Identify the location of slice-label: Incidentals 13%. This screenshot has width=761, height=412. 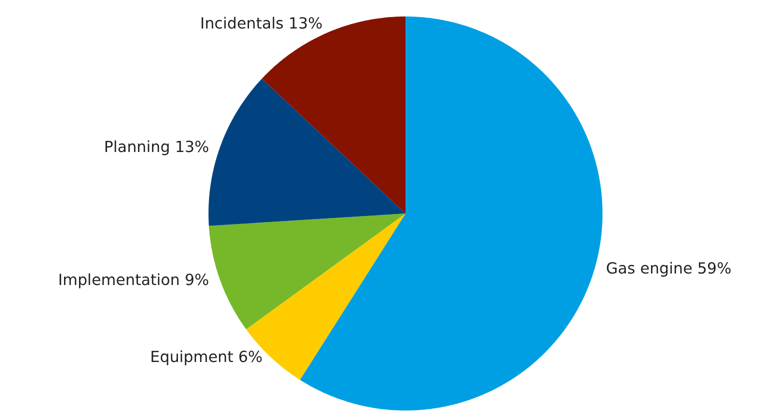
(261, 23).